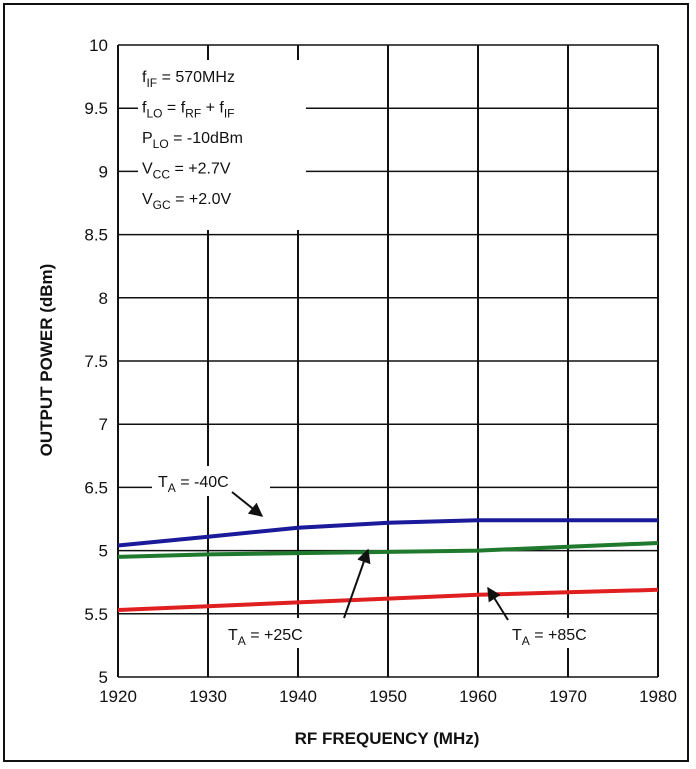 This screenshot has width=696, height=769. I want to click on condition-line: VCC = +2.7V, so click(186, 171).